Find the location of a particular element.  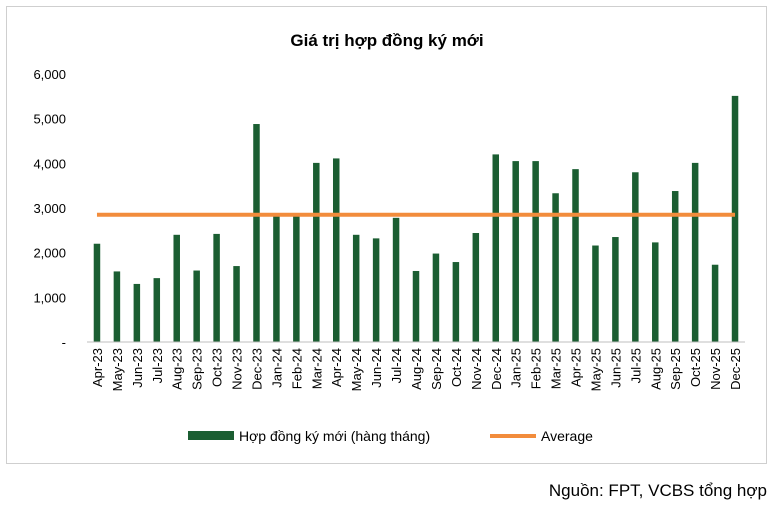

y-axis: - 1,000 2,000 3,000 4,000 5,000 6,000 is located at coordinates (49, 208).